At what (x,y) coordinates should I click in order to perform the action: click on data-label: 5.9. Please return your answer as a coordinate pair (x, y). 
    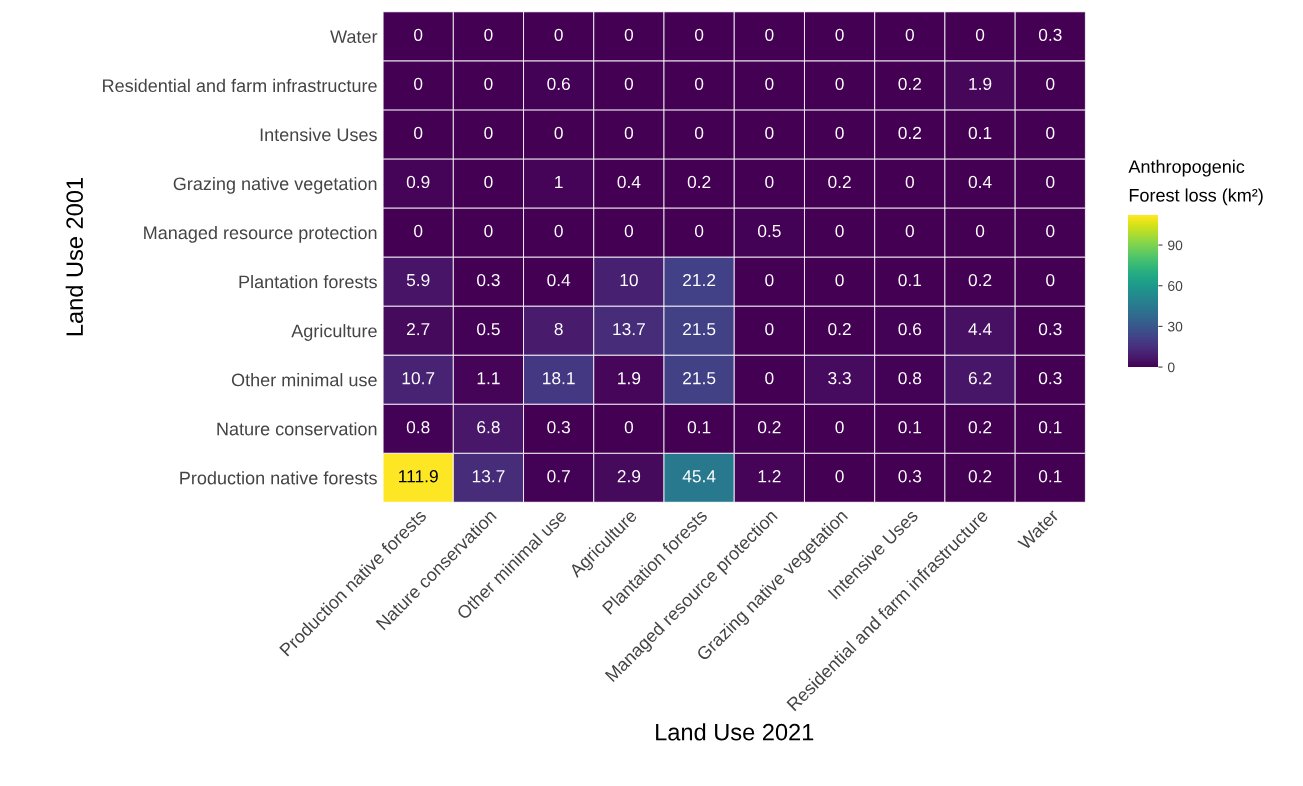
    Looking at the image, I should click on (418, 280).